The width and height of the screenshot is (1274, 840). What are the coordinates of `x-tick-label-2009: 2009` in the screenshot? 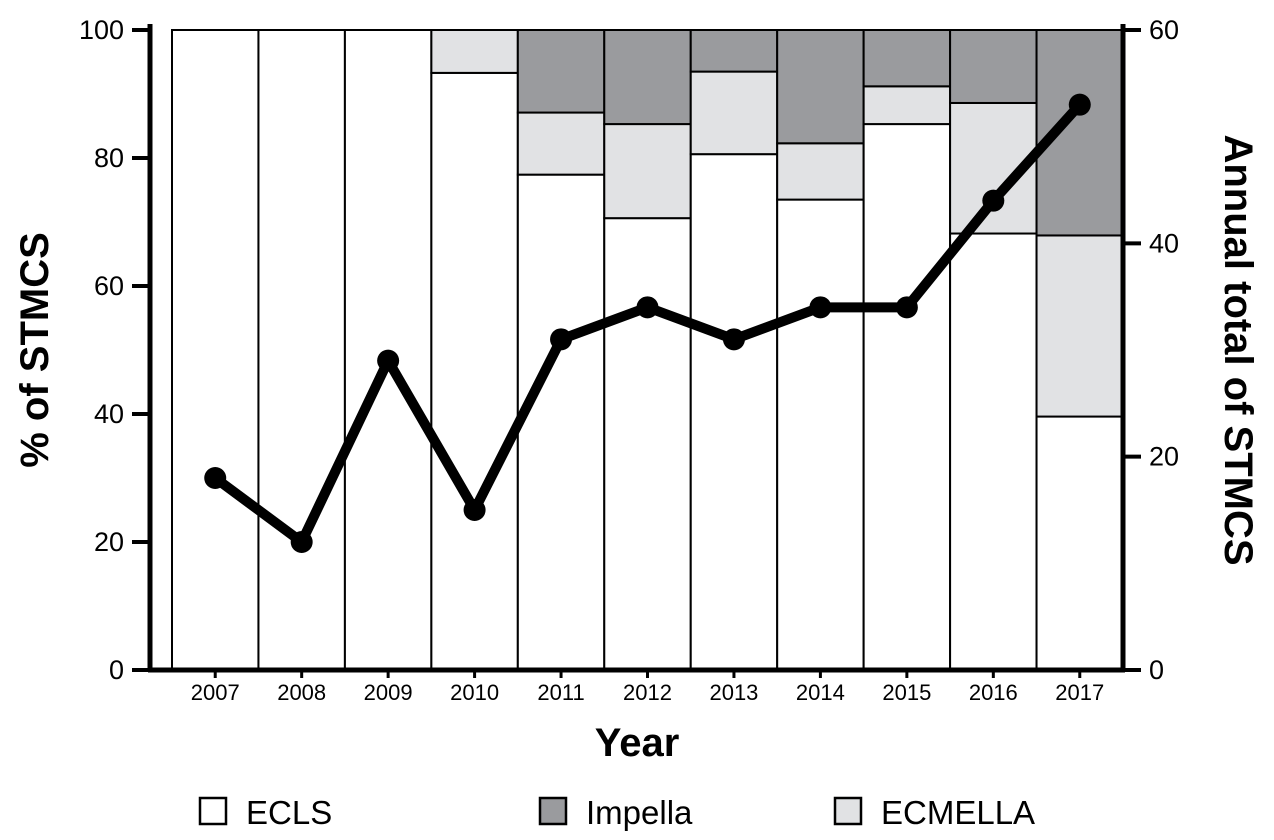 It's located at (388, 692).